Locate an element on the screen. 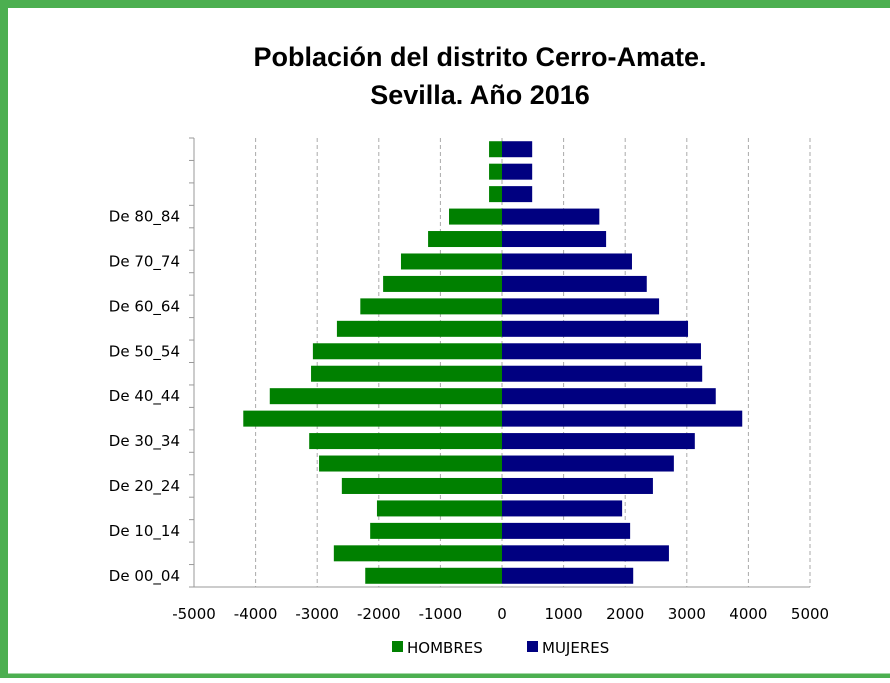 Image resolution: width=890 pixels, height=683 pixels. y-tick-label: De 10_14 is located at coordinates (144, 531).